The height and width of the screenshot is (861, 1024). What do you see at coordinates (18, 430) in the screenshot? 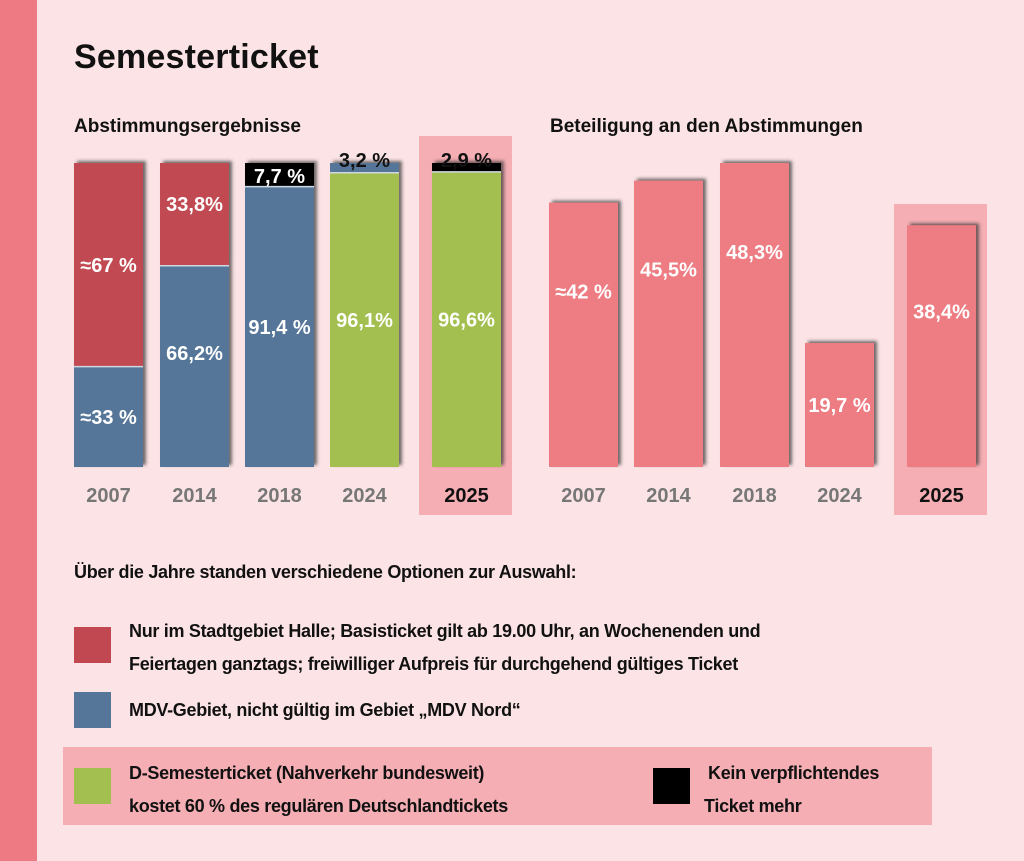
I see `left-accent-strip` at bounding box center [18, 430].